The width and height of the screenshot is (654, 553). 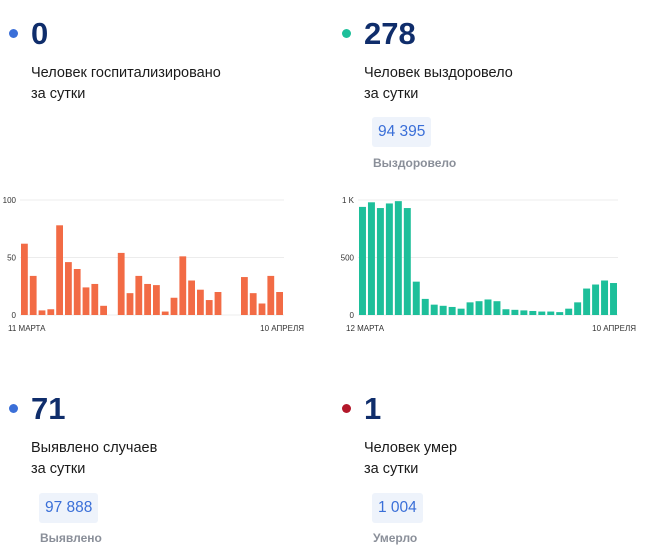 I want to click on deaths-desc-line1: Человек умер, so click(x=411, y=448).